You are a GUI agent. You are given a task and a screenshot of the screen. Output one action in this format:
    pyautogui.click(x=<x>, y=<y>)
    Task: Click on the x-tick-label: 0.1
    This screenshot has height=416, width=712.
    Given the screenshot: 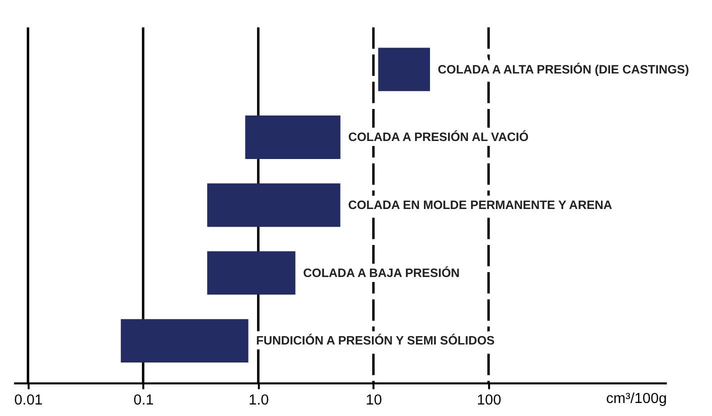 What is the action you would take?
    pyautogui.click(x=143, y=400)
    